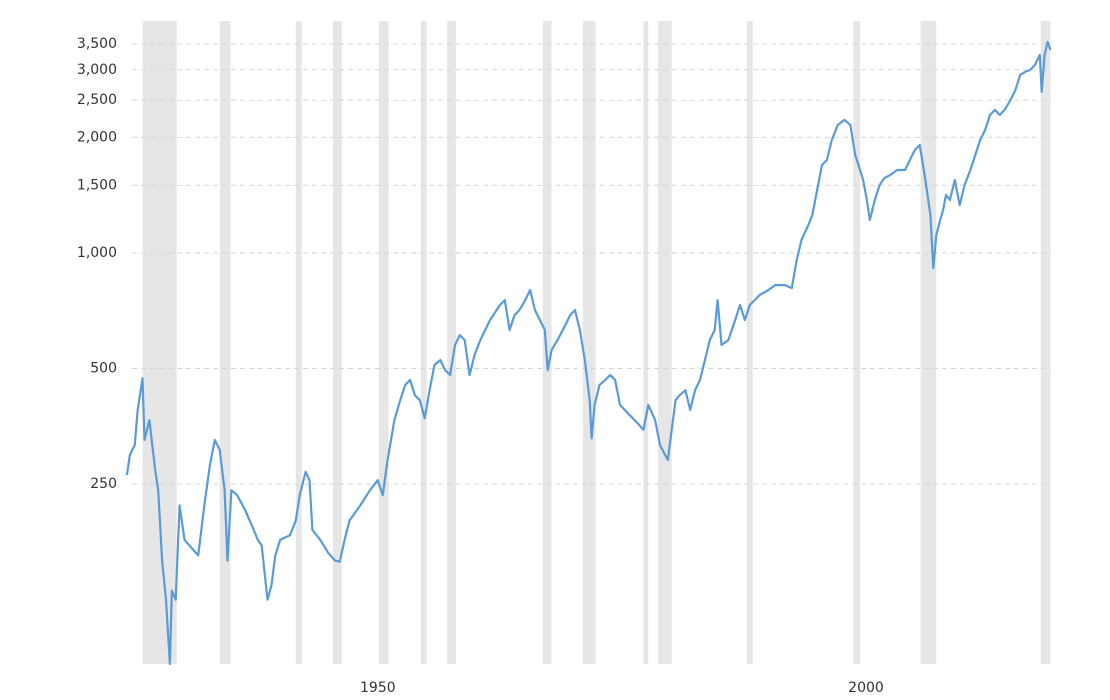 The image size is (1110, 700). Describe the element at coordinates (97, 253) in the screenshot. I see `y-tick-label: 1,000` at that location.